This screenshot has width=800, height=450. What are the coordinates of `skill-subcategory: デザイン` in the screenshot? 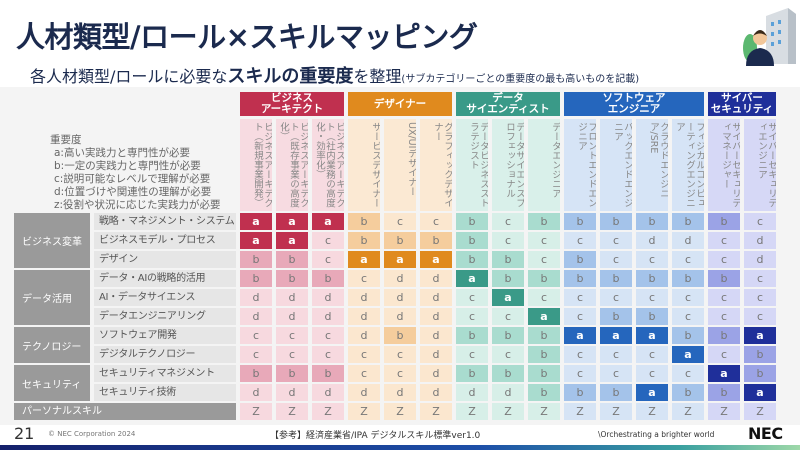 It's located at (165, 259).